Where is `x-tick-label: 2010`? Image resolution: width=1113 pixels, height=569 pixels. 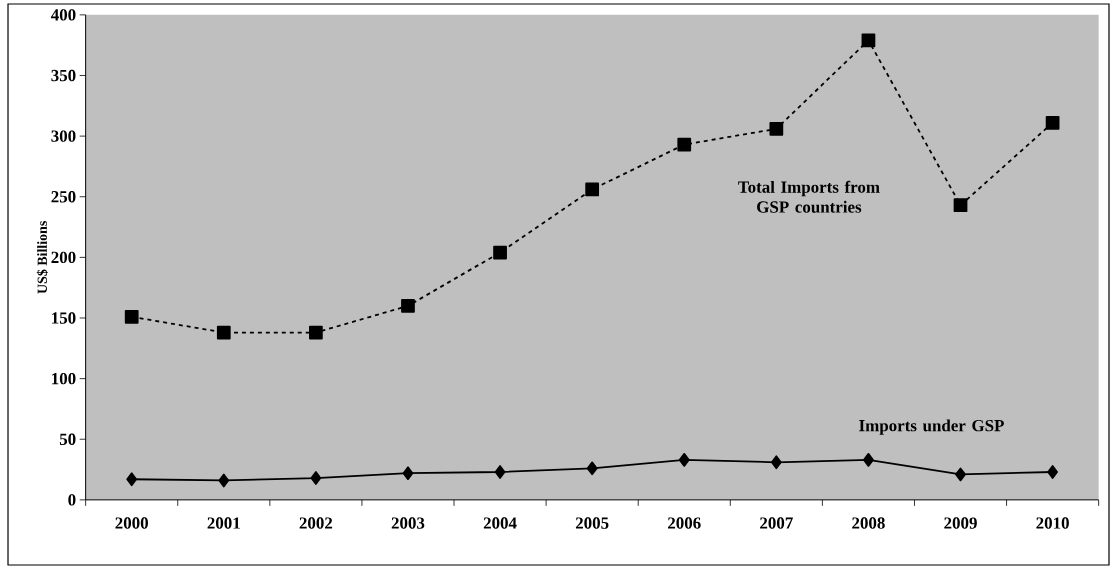
x-tick-label: 2010 is located at coordinates (1052, 523).